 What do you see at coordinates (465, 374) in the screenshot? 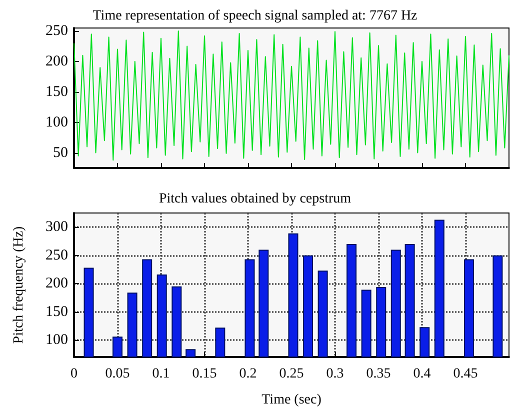
I see `x-tick-label: 0.45` at bounding box center [465, 374].